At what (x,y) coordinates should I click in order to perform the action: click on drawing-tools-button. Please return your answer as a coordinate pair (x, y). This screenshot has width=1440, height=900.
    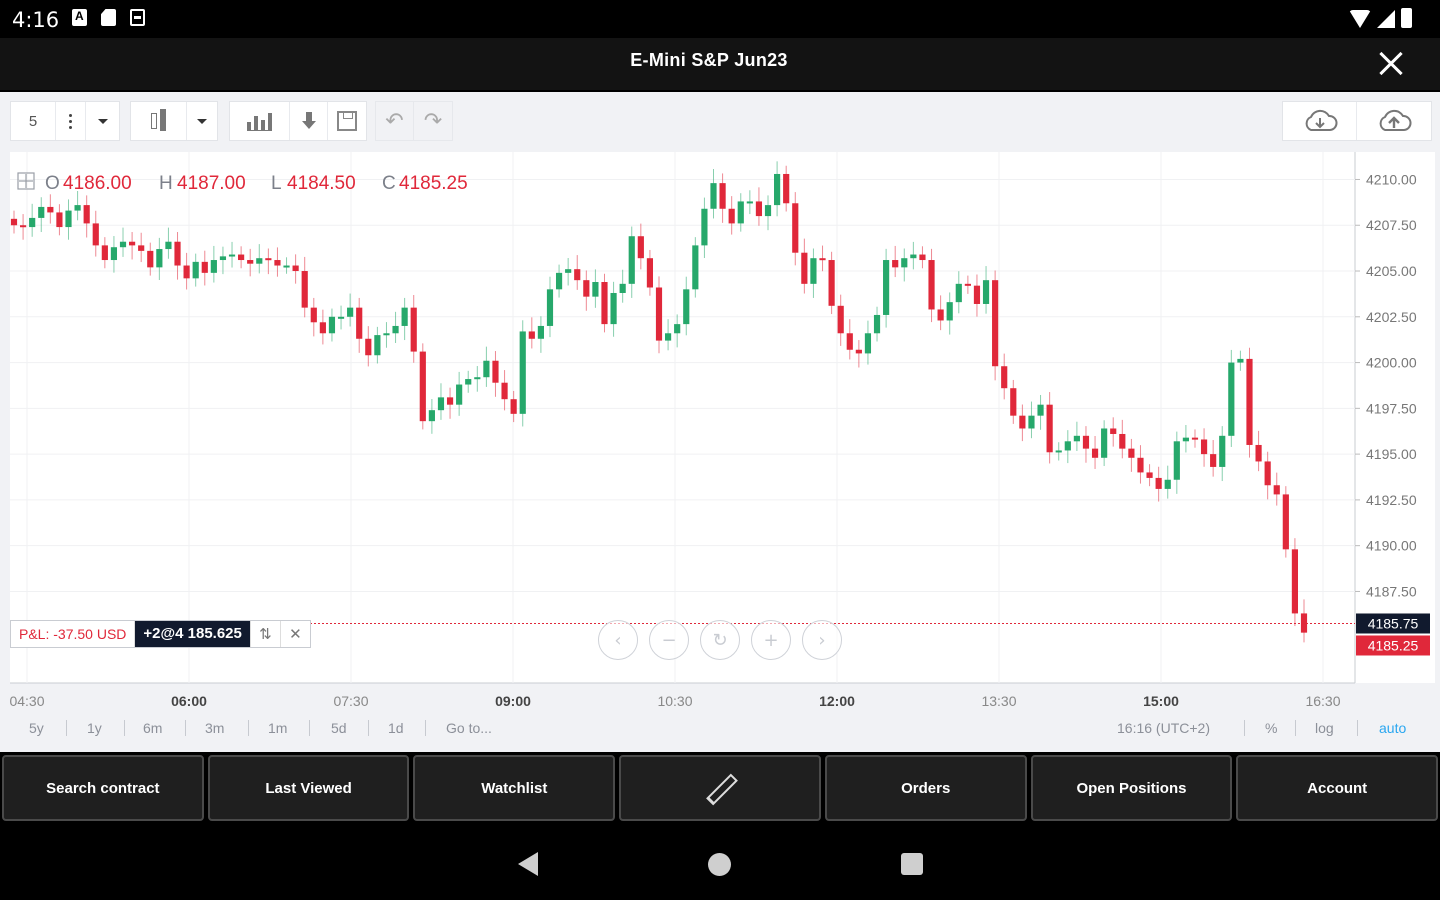
    Looking at the image, I should click on (720, 788).